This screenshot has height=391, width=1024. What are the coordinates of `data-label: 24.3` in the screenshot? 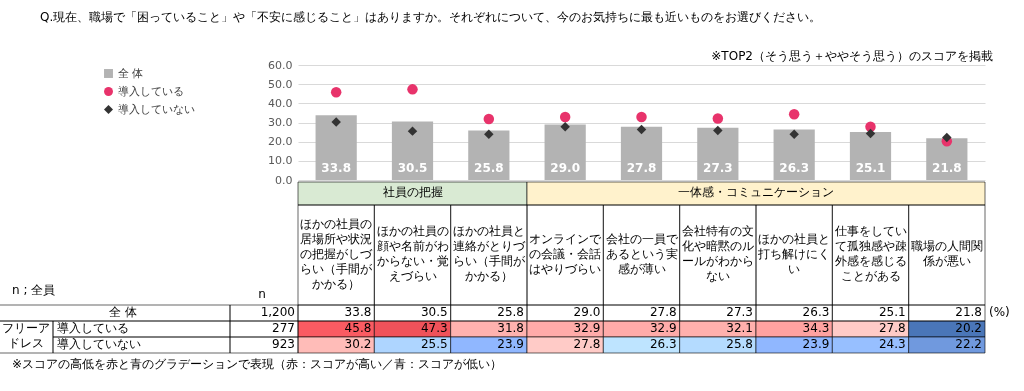 It's located at (892, 343).